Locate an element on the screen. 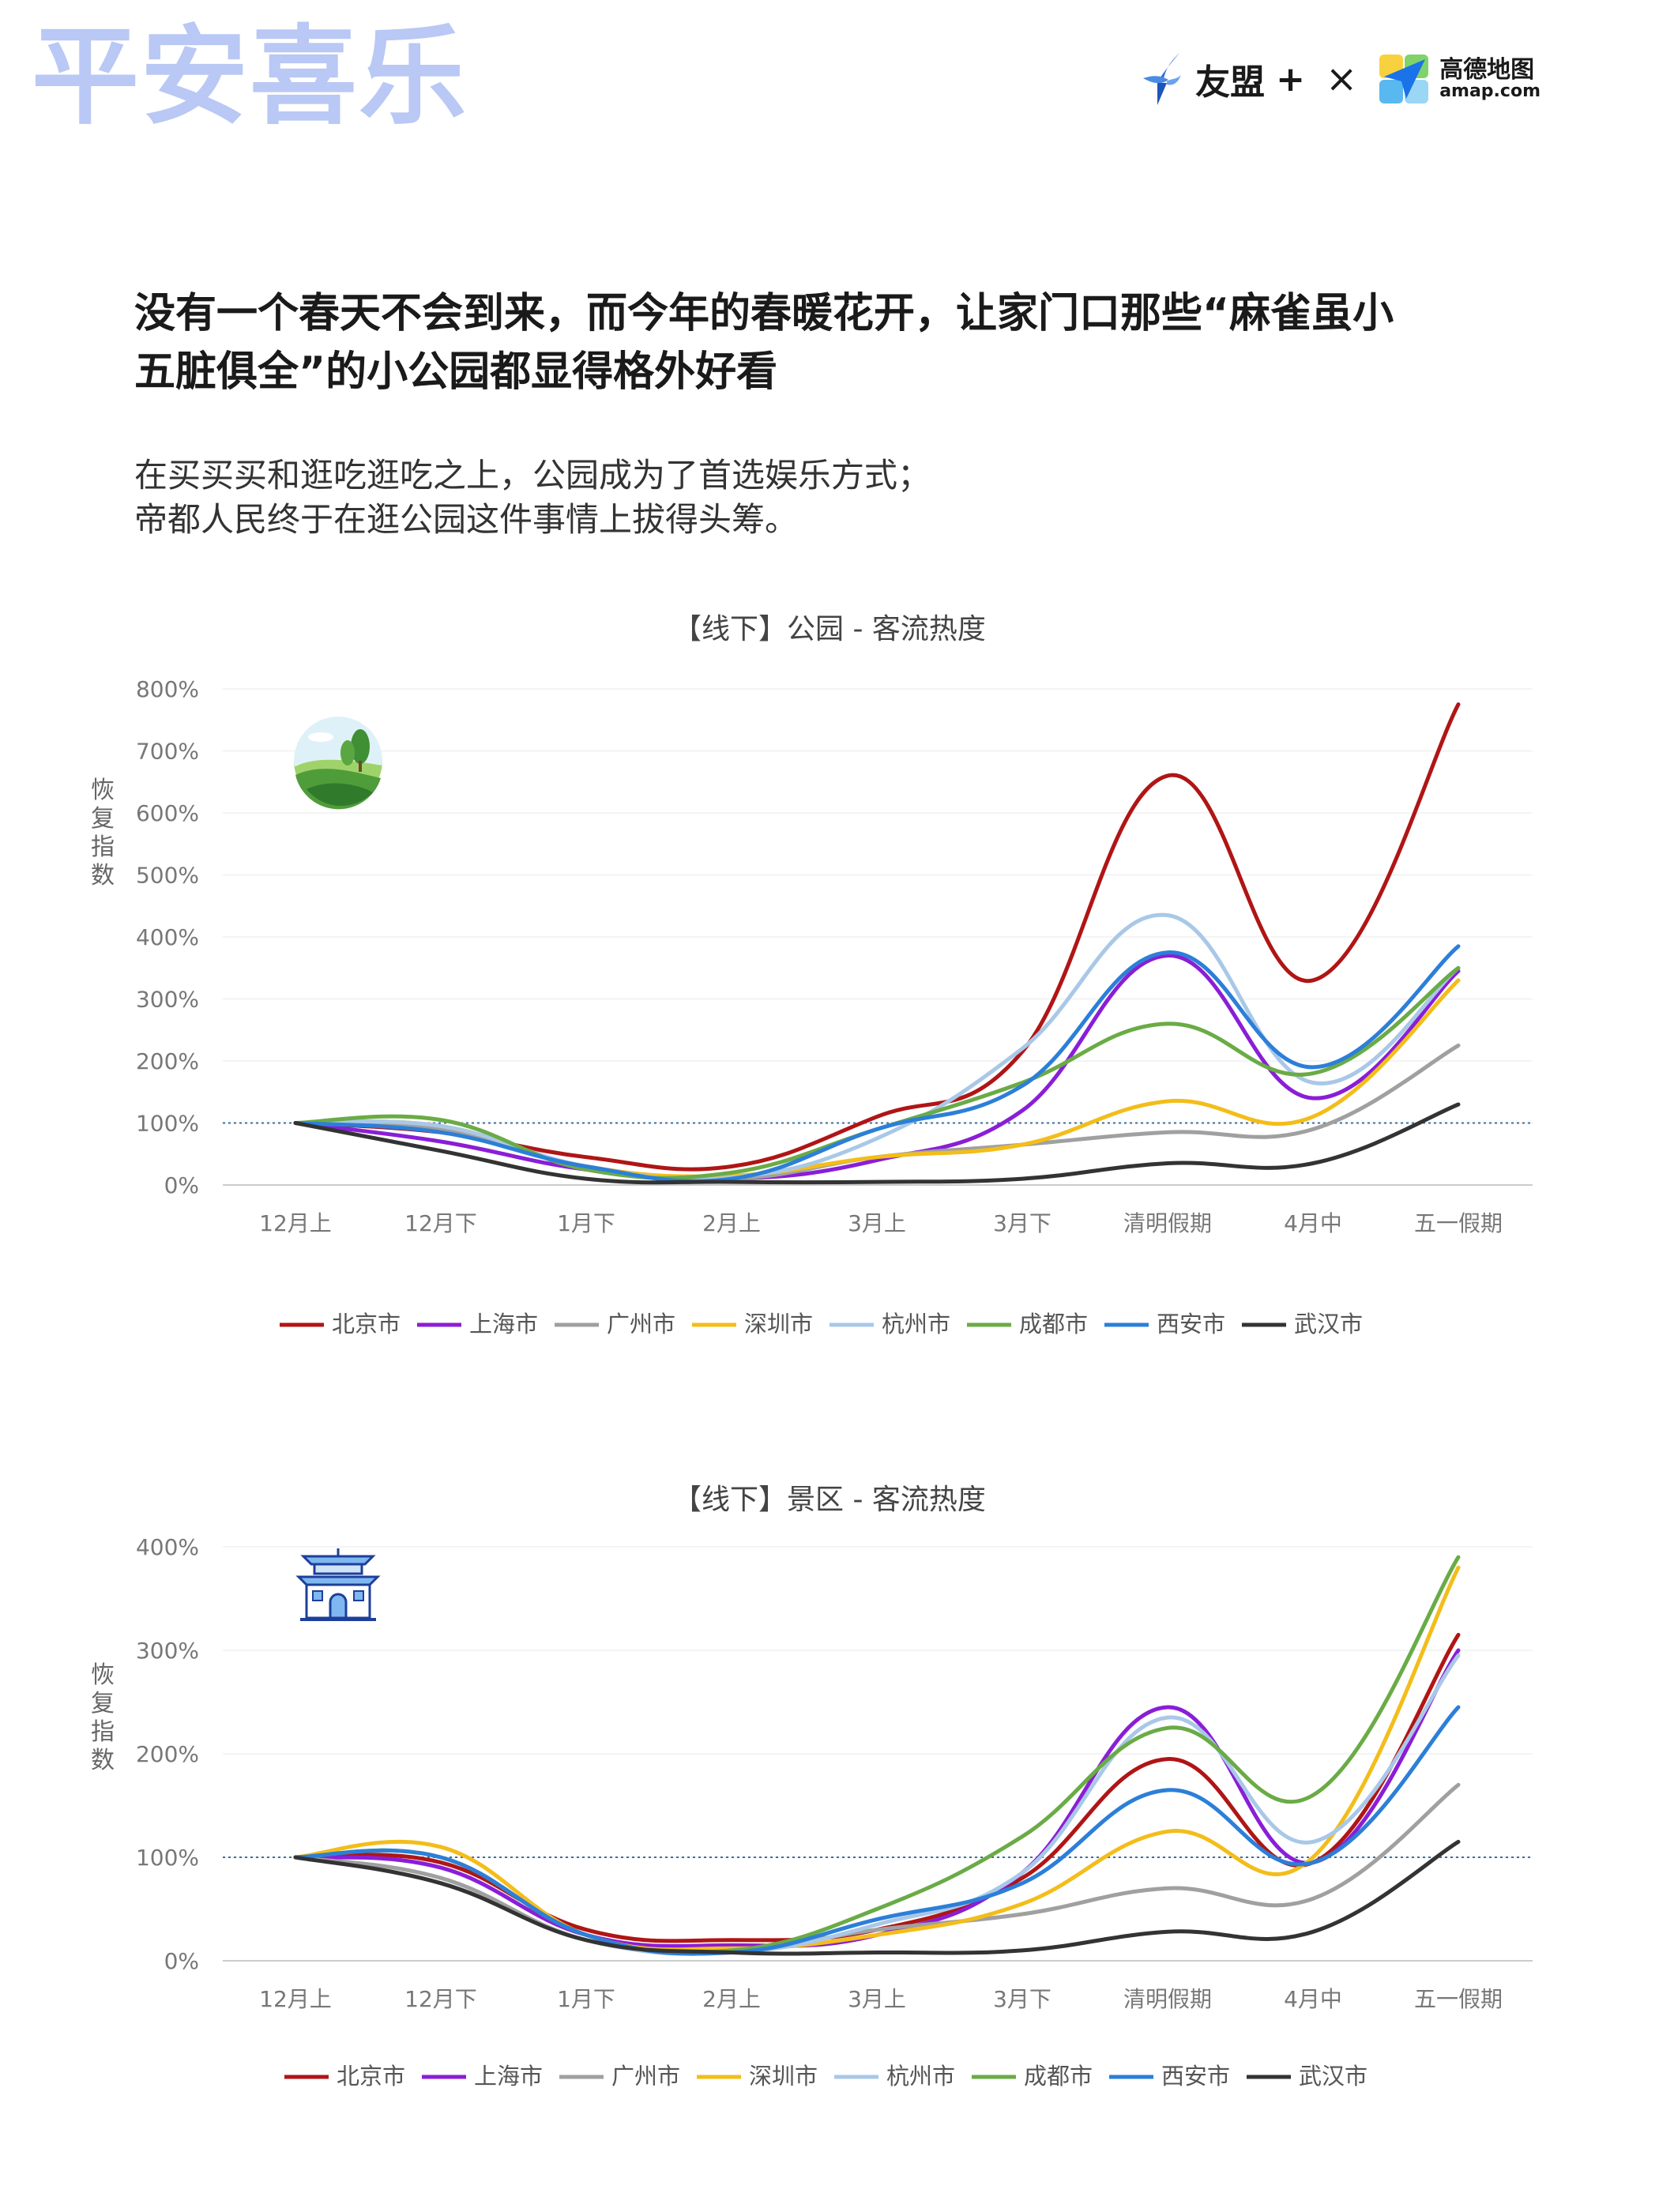  headline-line-1: 没有一个春天不会到来，而今年的春暖花开，让家门口那些“麻雀虽小 is located at coordinates (764, 313).